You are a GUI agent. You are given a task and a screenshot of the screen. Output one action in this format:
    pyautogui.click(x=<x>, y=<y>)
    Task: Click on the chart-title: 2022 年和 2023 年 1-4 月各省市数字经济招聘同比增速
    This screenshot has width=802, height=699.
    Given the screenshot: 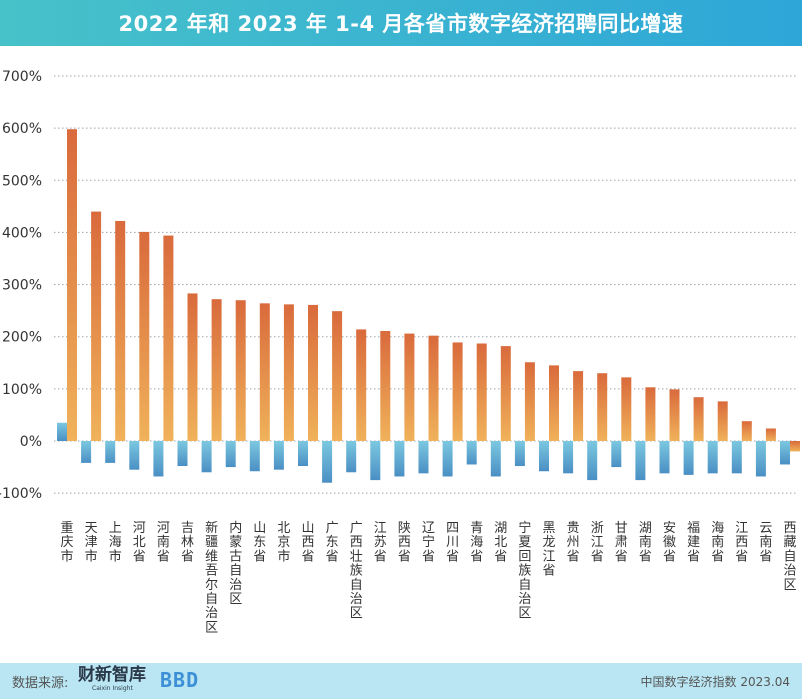 What is the action you would take?
    pyautogui.click(x=401, y=24)
    